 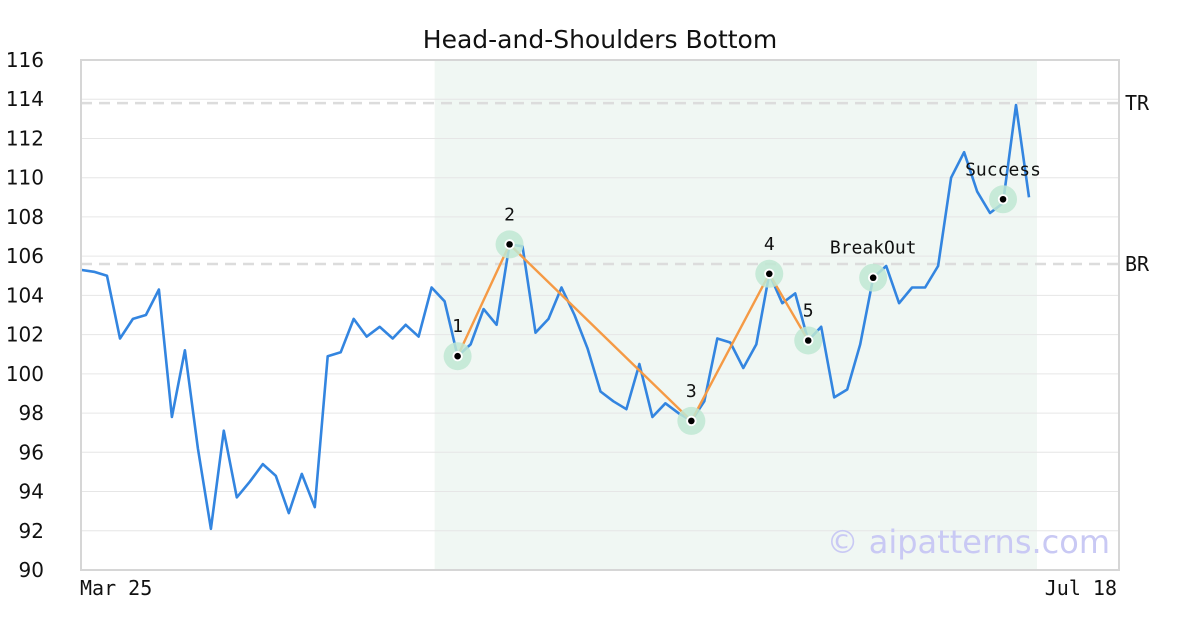 I want to click on pattern-point-1-label: 1, so click(x=457, y=326).